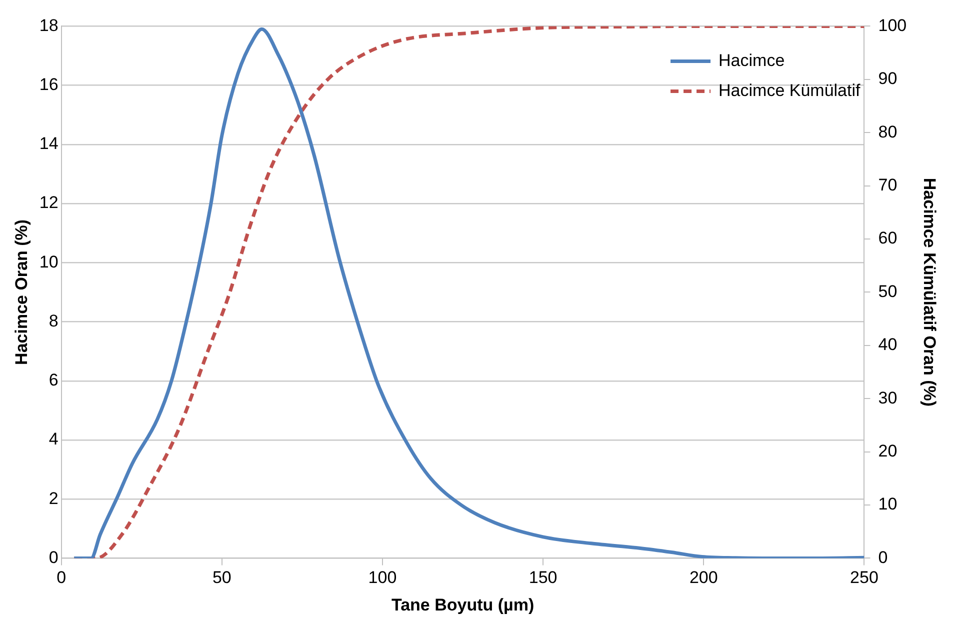  Describe the element at coordinates (48, 262) in the screenshot. I see `y-tick-label: 10` at that location.